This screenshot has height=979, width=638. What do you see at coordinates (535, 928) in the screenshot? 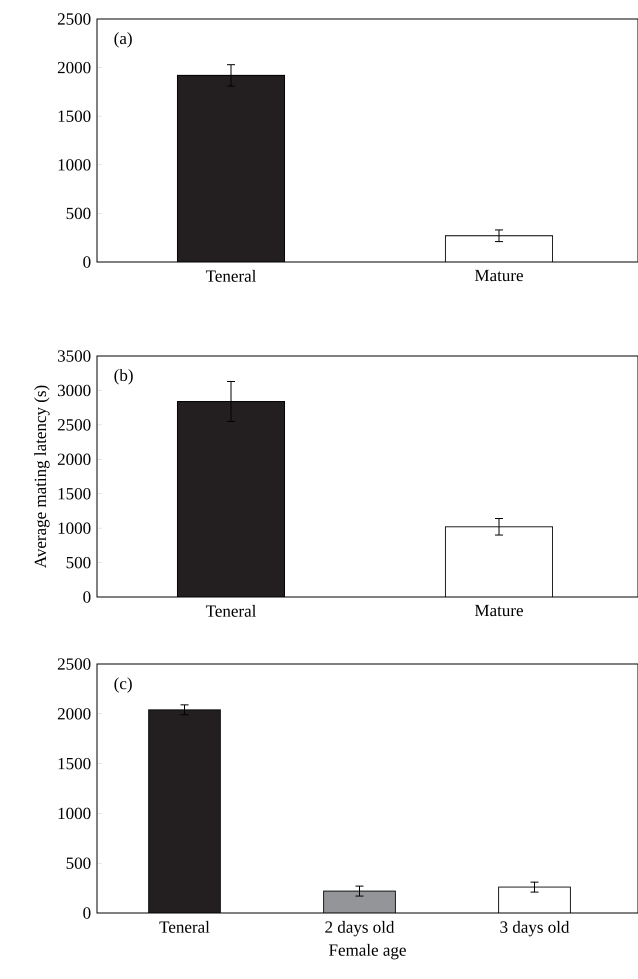
I see `x-tick-label: 3 days old` at bounding box center [535, 928].